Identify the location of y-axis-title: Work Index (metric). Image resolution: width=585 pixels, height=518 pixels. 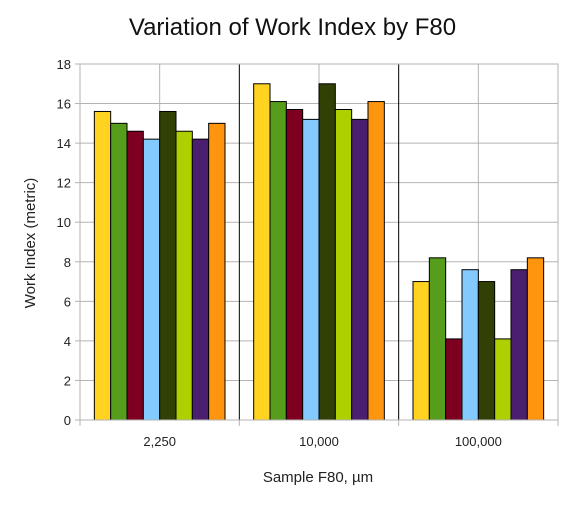
(30, 243).